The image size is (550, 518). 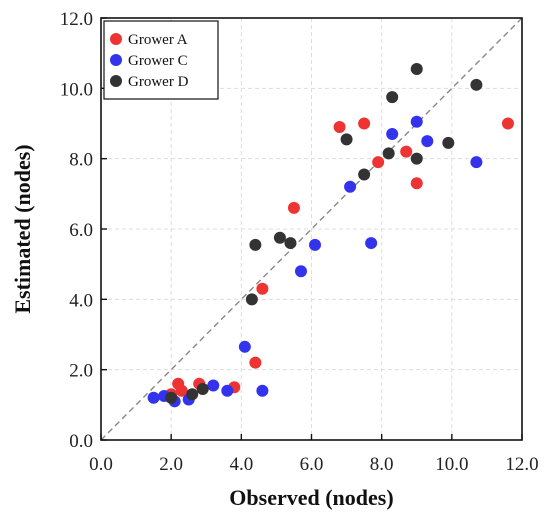 I want to click on y-tick-label: 8.0, so click(x=81, y=160).